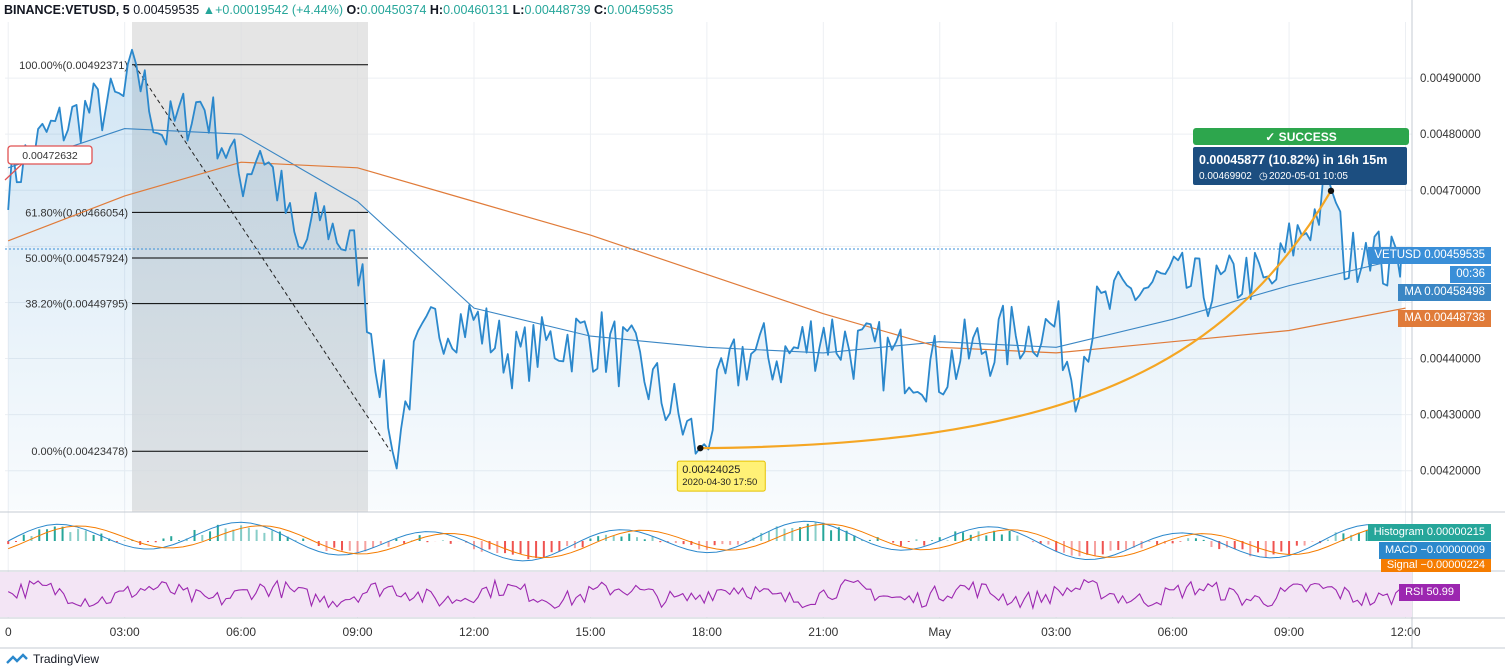 The height and width of the screenshot is (670, 1505). What do you see at coordinates (436, 10) in the screenshot?
I see `high-label: H:` at bounding box center [436, 10].